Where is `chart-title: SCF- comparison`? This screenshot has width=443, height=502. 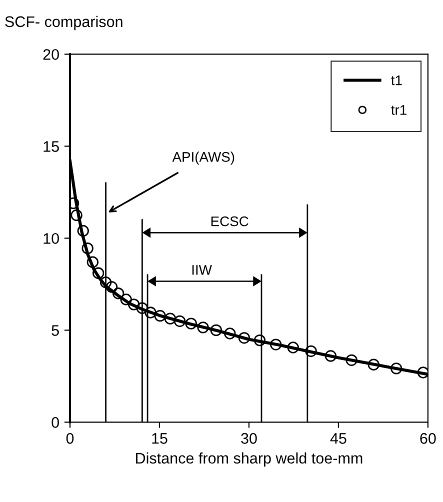
chart-title: SCF- comparison is located at coordinates (63, 23).